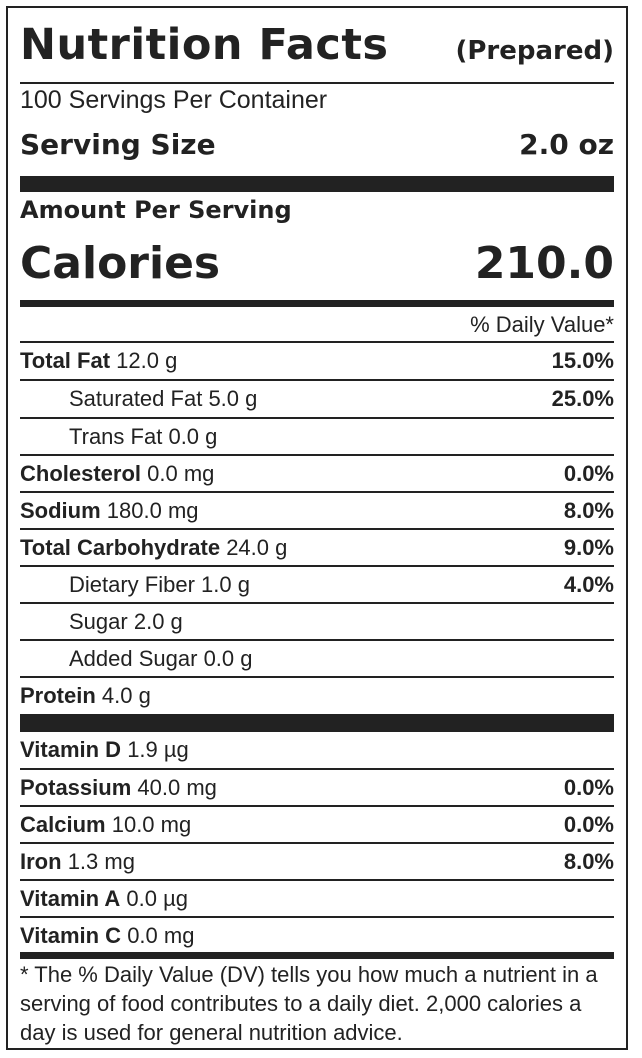 The height and width of the screenshot is (1058, 642). What do you see at coordinates (317, 750) in the screenshot?
I see `vitamin-row: Vitamin D 1.9 µg` at bounding box center [317, 750].